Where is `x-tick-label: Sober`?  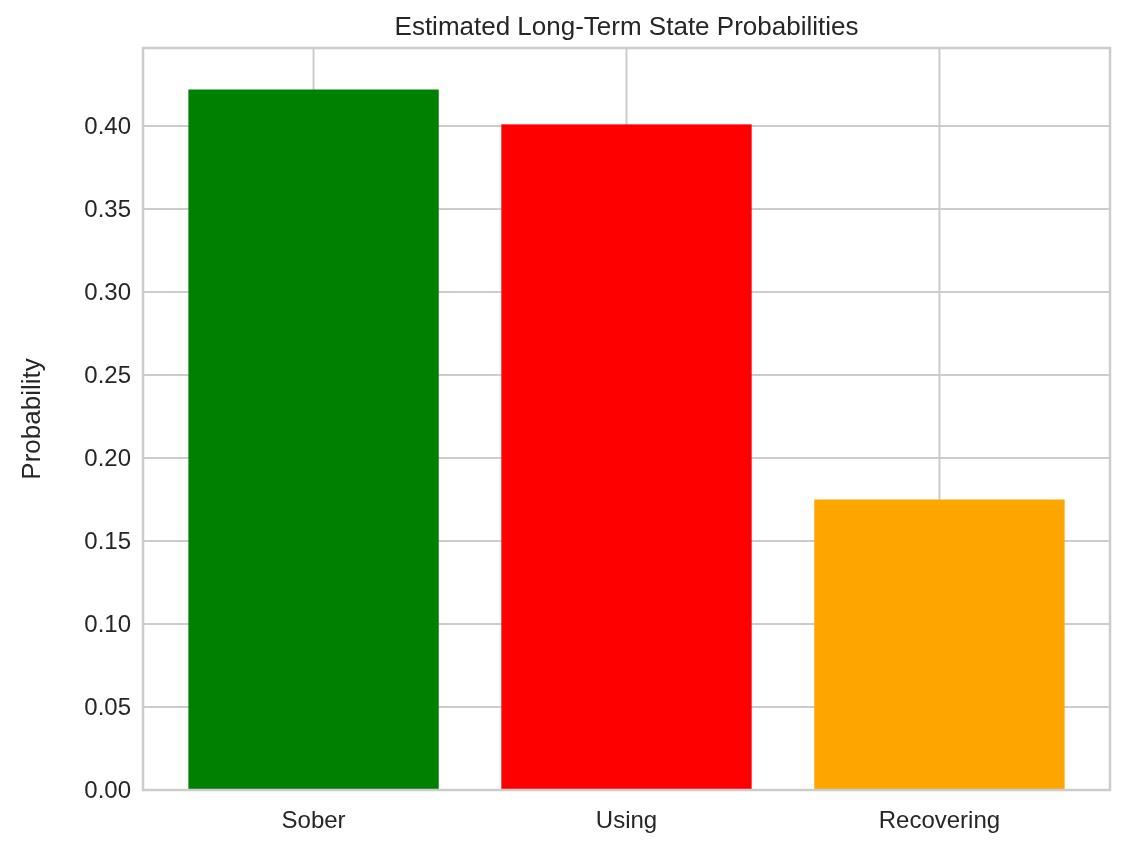
x-tick-label: Sober is located at coordinates (313, 819).